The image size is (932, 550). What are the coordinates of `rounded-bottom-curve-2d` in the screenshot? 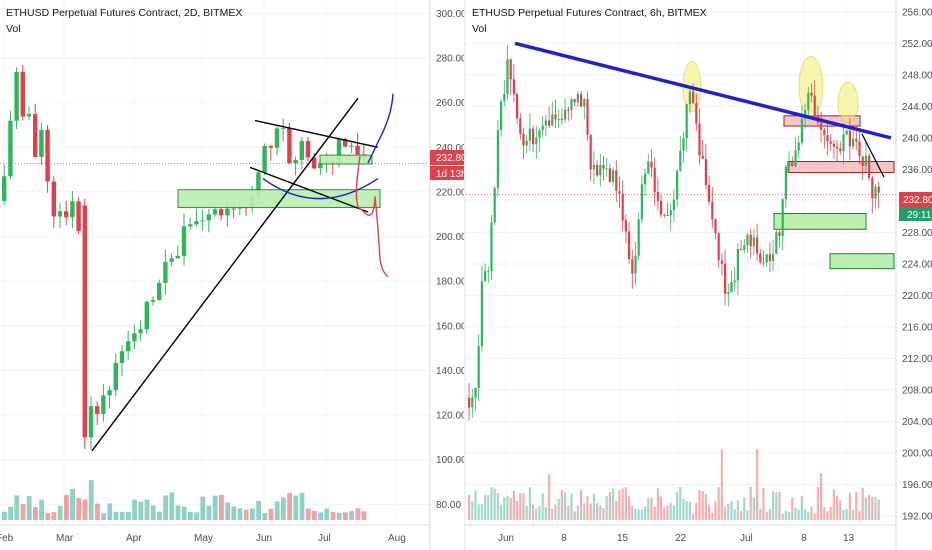 It's located at (320, 188).